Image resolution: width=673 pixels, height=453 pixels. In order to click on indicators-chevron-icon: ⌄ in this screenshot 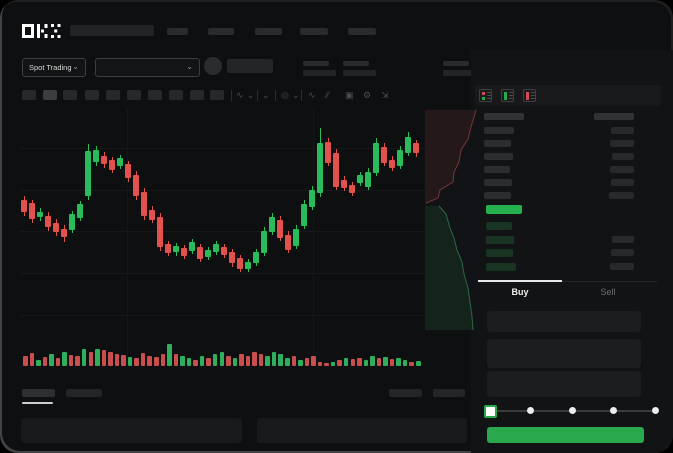, I will do `click(296, 95)`.